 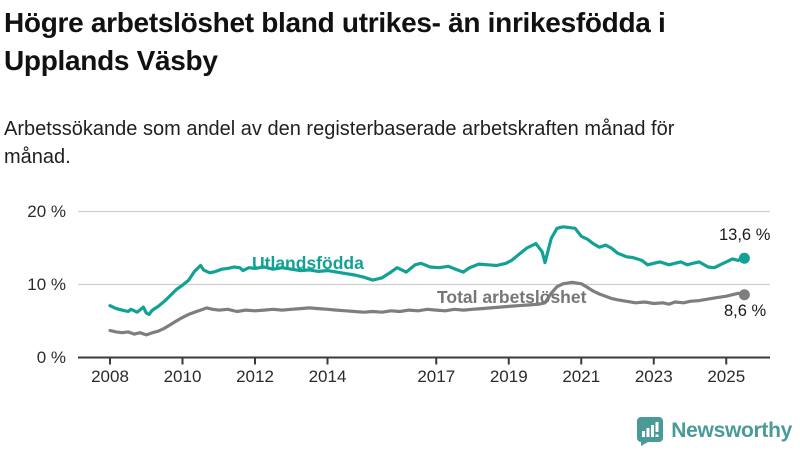 What do you see at coordinates (650, 431) in the screenshot?
I see `newsworthy-logo-icon` at bounding box center [650, 431].